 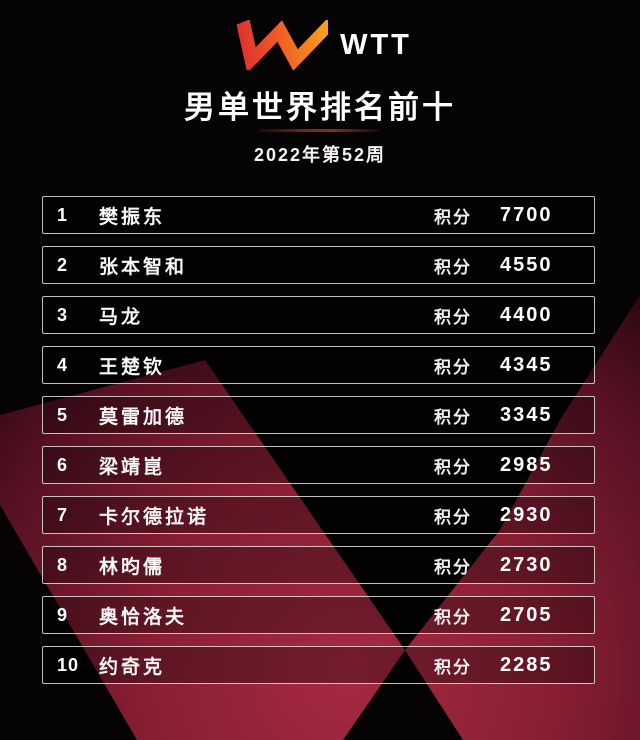 What do you see at coordinates (320, 155) in the screenshot?
I see `week-subtitle: 2022年第52周` at bounding box center [320, 155].